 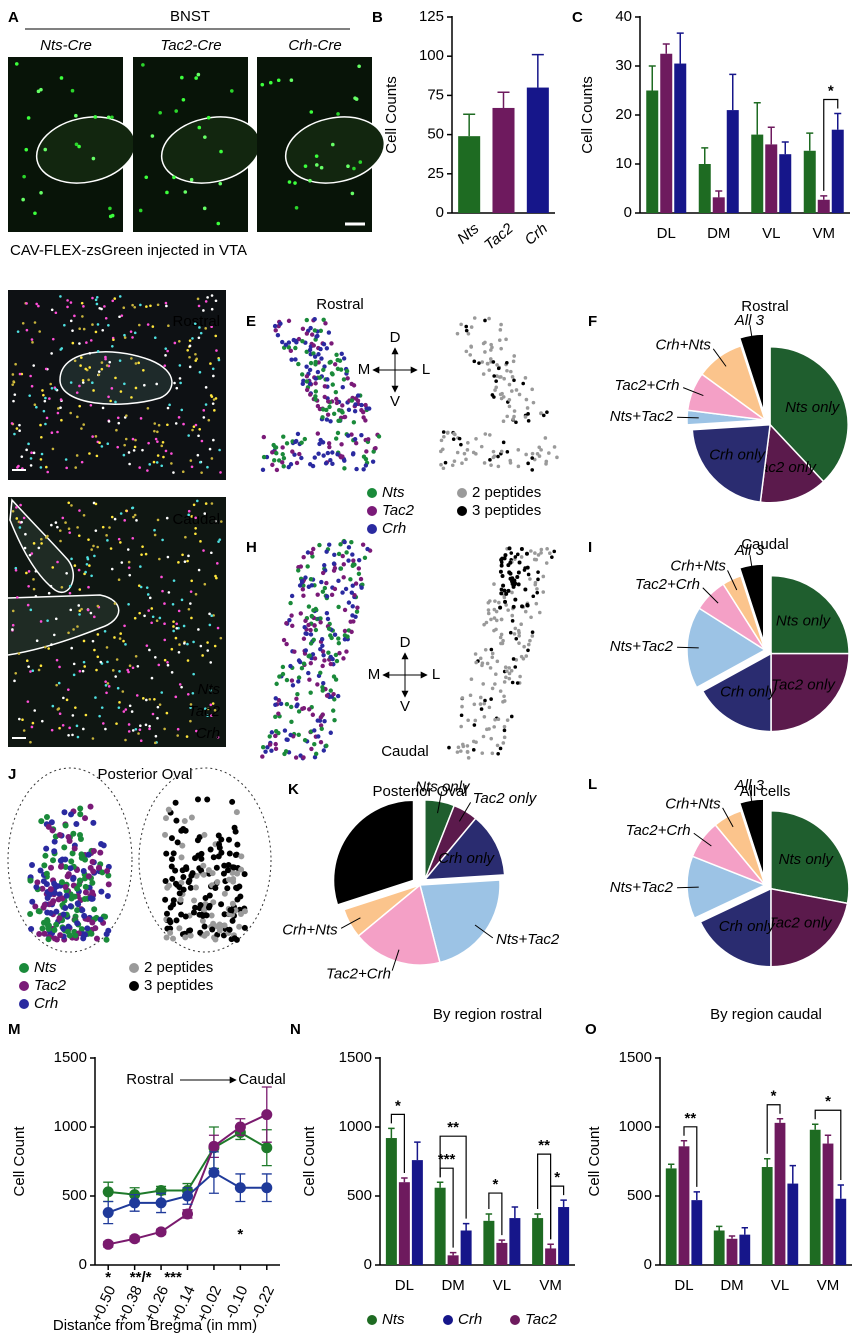 I want to click on annotation: **/*, so click(x=141, y=1277).